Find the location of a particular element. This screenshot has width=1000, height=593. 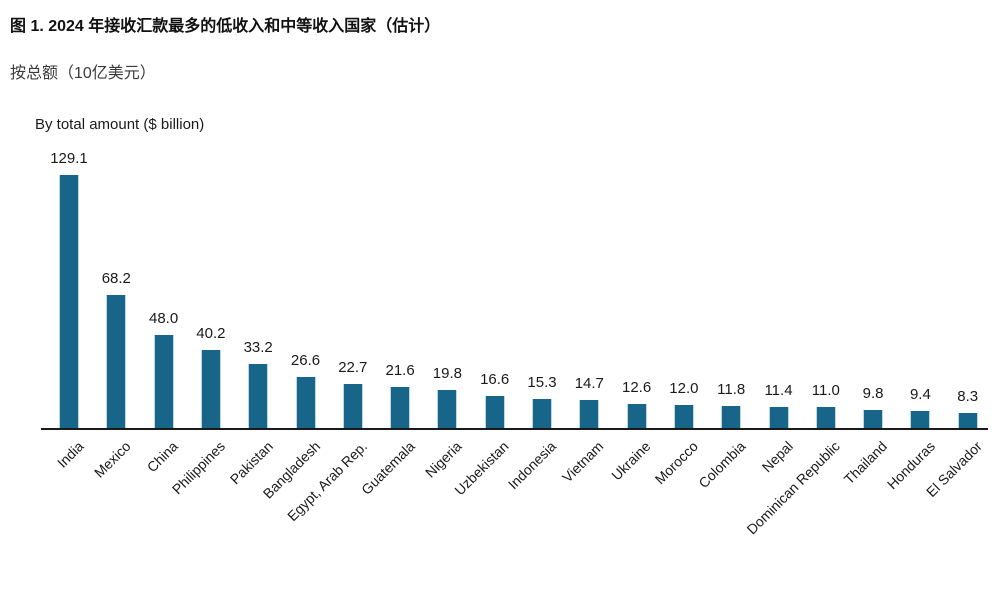

x-axis-label: Indonesia is located at coordinates (532, 465).